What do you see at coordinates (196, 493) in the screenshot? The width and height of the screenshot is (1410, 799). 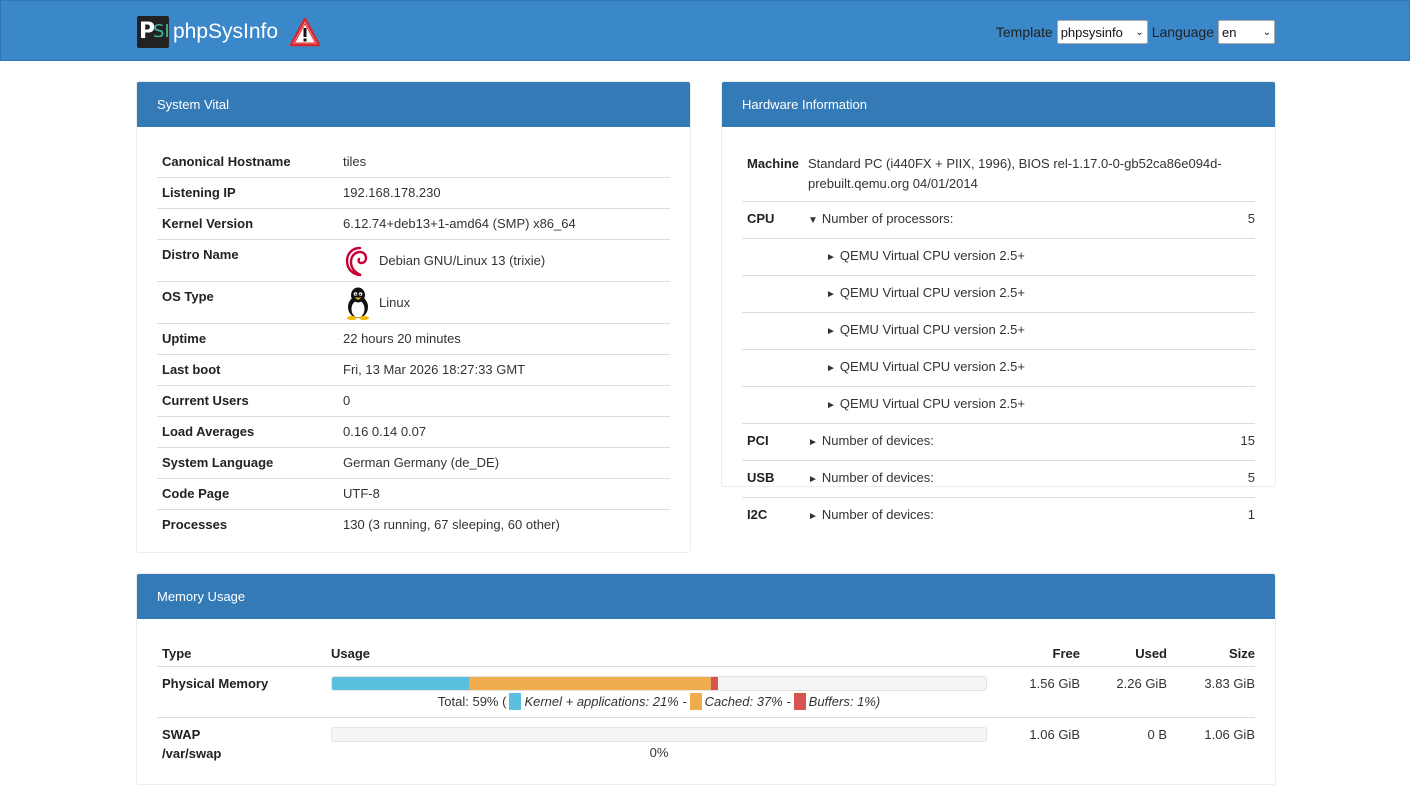 I see `vital-label: Code Page` at bounding box center [196, 493].